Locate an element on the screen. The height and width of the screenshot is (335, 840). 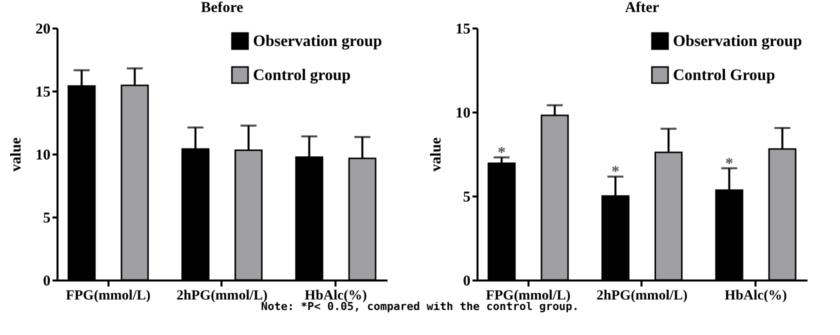
legend-label: Control Group is located at coordinates (724, 75).